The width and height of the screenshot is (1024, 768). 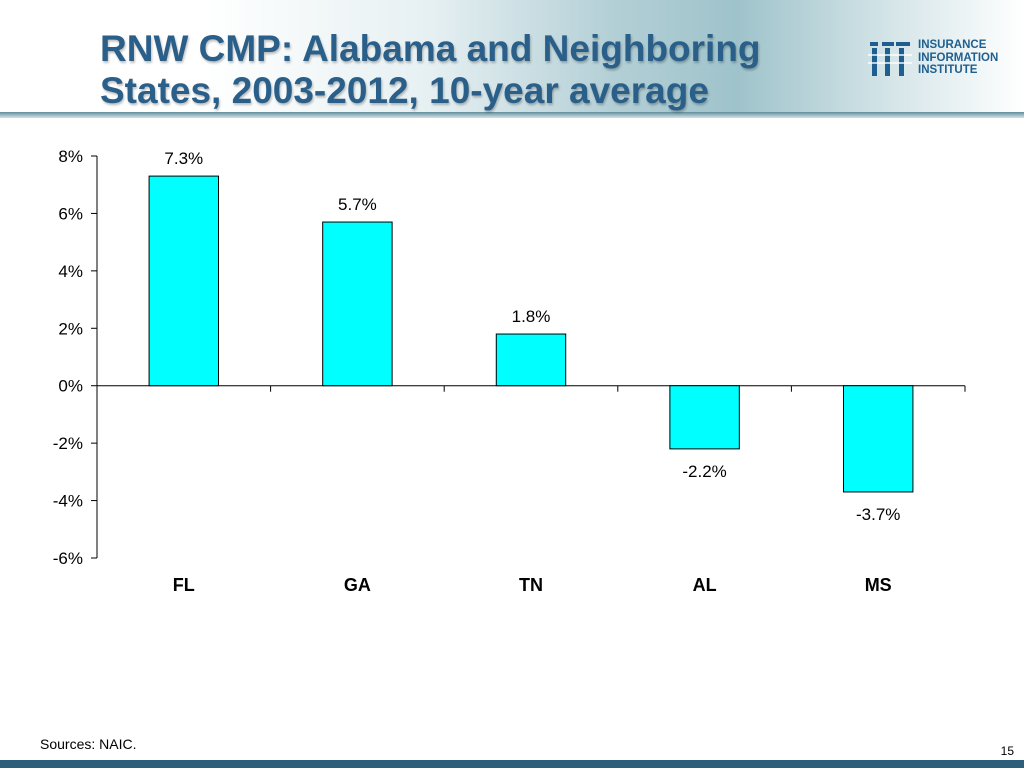 I want to click on y-tick-label: -6%, so click(x=68, y=558).